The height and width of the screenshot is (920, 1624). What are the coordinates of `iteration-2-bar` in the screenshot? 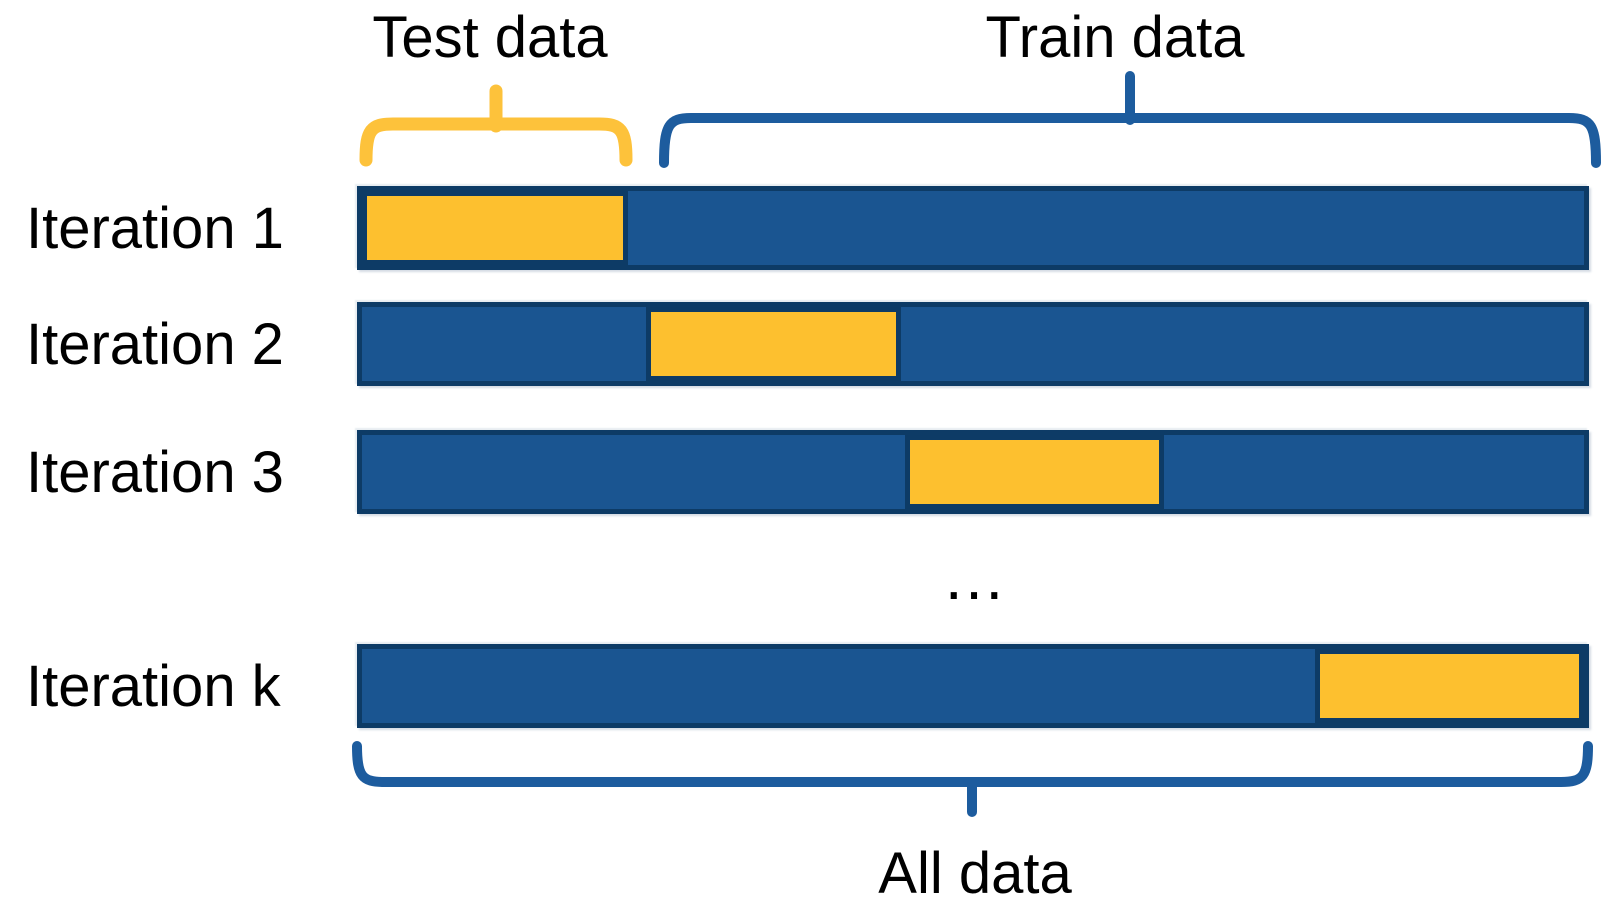 It's located at (973, 344).